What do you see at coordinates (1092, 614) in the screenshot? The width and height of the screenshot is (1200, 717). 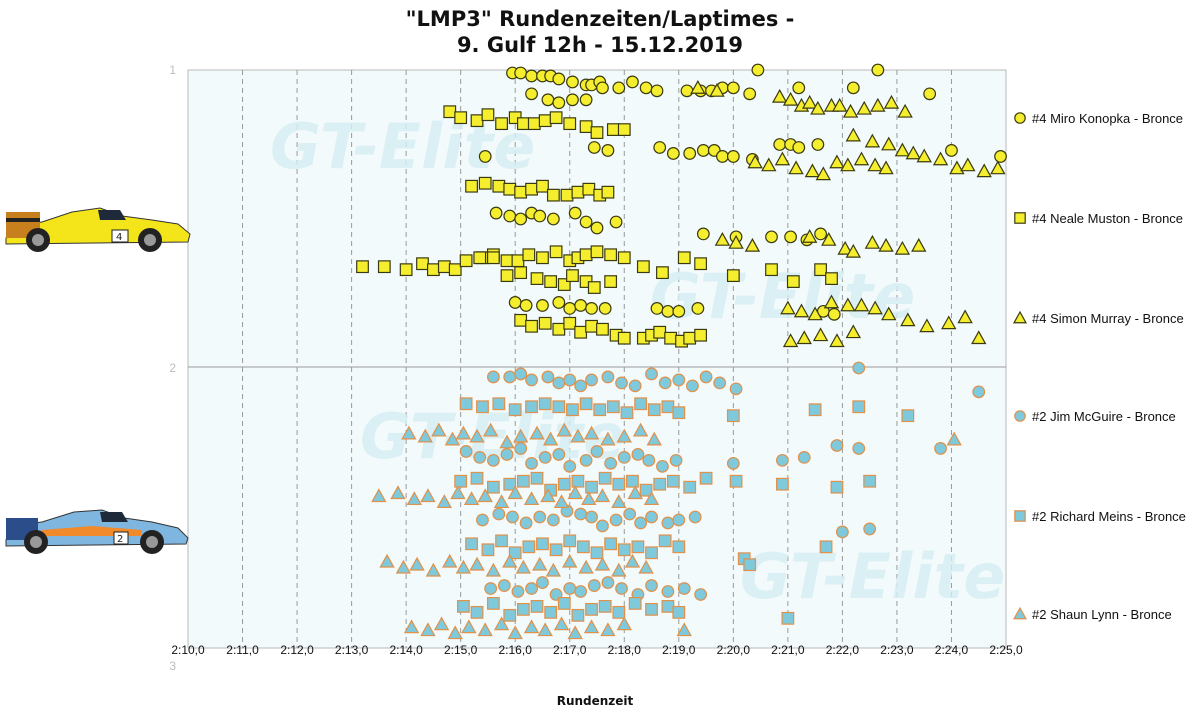 I see `legend-item-series-6: #2 Shaun Lynn - Bronce` at bounding box center [1092, 614].